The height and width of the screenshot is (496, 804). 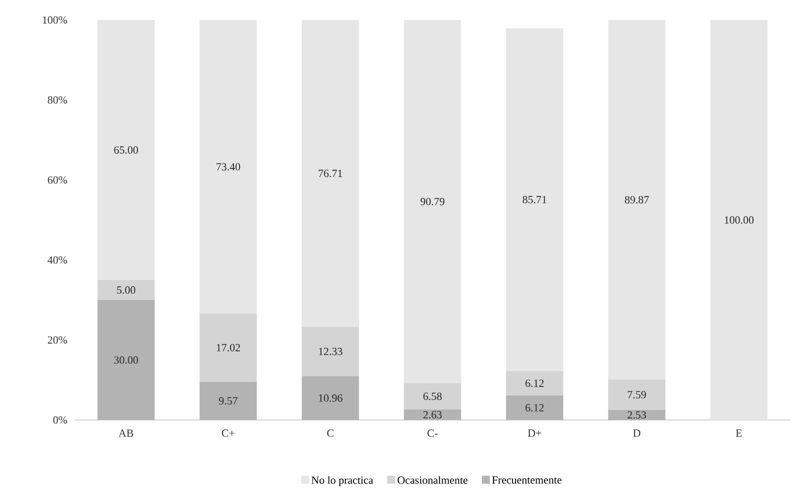 What do you see at coordinates (527, 480) in the screenshot?
I see `legend-label: Frecuentemente` at bounding box center [527, 480].